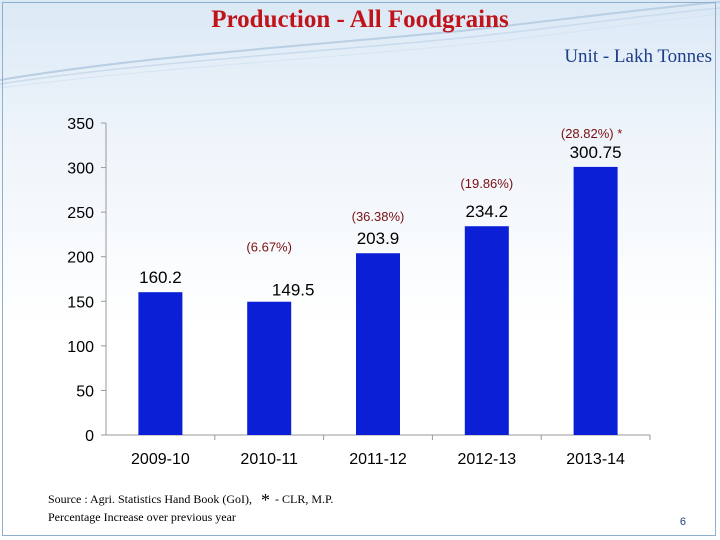  What do you see at coordinates (378, 238) in the screenshot?
I see `data-label: 203.9` at bounding box center [378, 238].